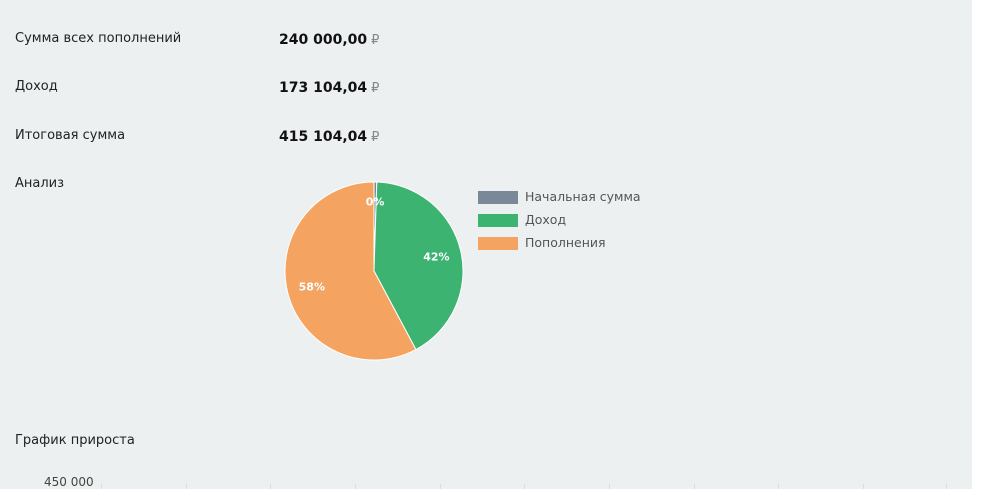 Image resolution: width=984 pixels, height=489 pixels. I want to click on income-value: 173 104,04 ₽, so click(329, 88).